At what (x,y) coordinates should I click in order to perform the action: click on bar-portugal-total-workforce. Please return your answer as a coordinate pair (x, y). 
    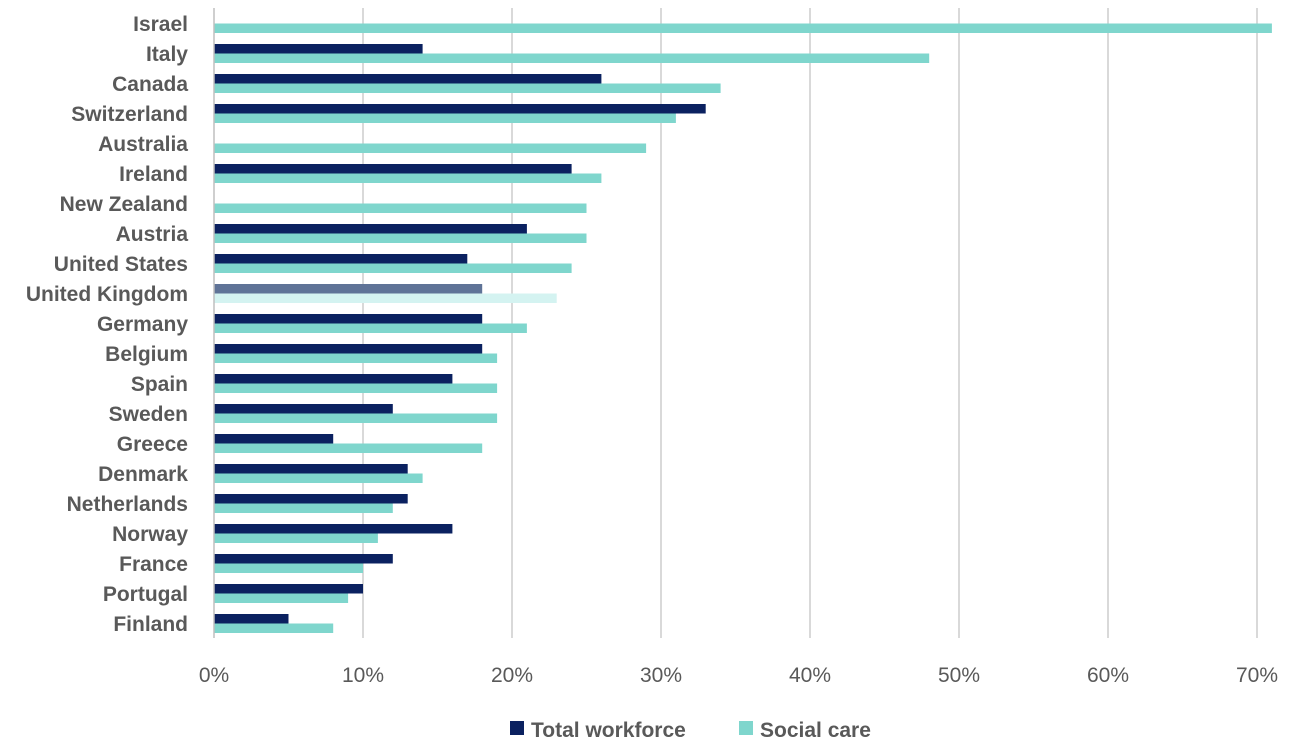
    Looking at the image, I should click on (288, 589).